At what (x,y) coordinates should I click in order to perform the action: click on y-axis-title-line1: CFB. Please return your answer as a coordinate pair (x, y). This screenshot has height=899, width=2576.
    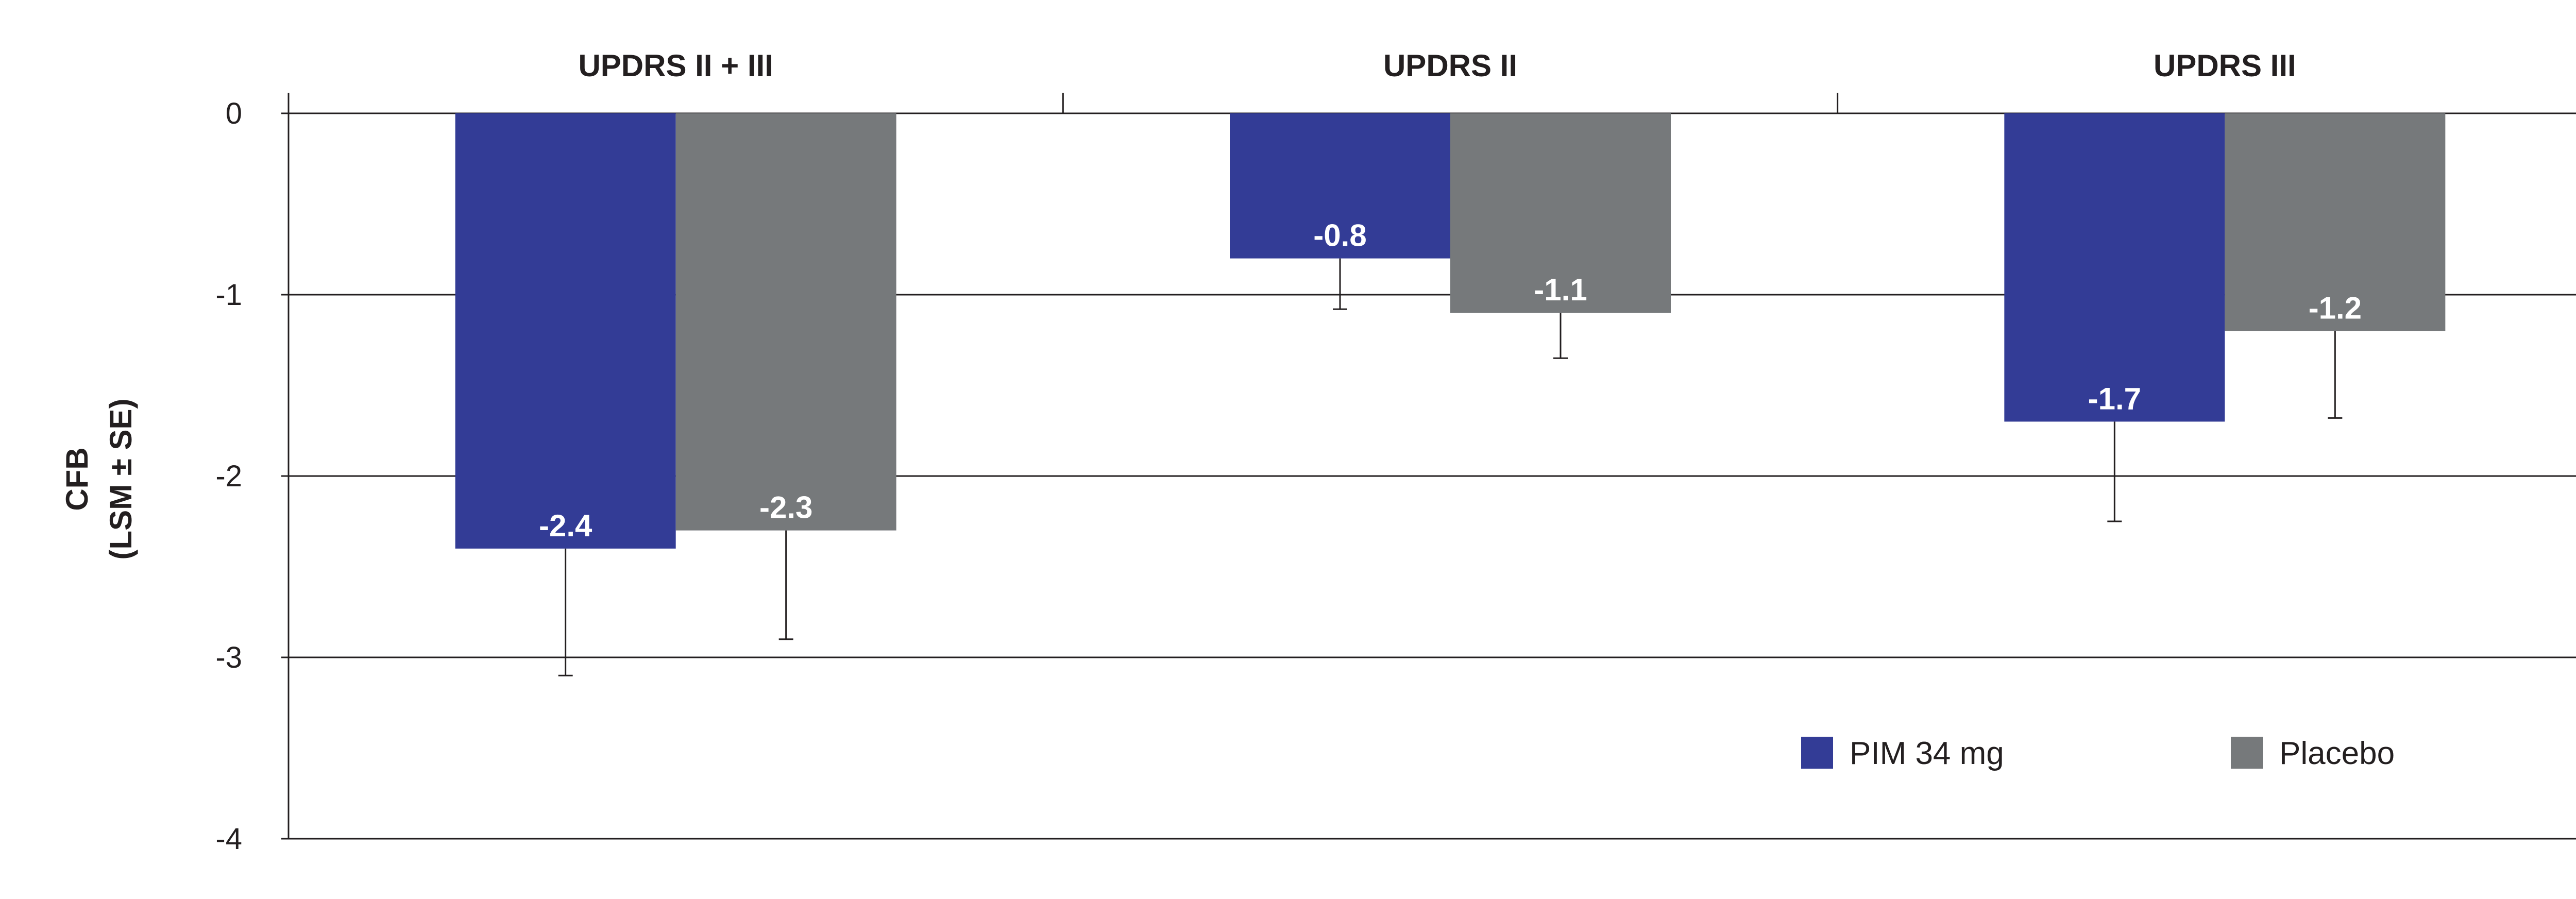
    Looking at the image, I should click on (77, 479).